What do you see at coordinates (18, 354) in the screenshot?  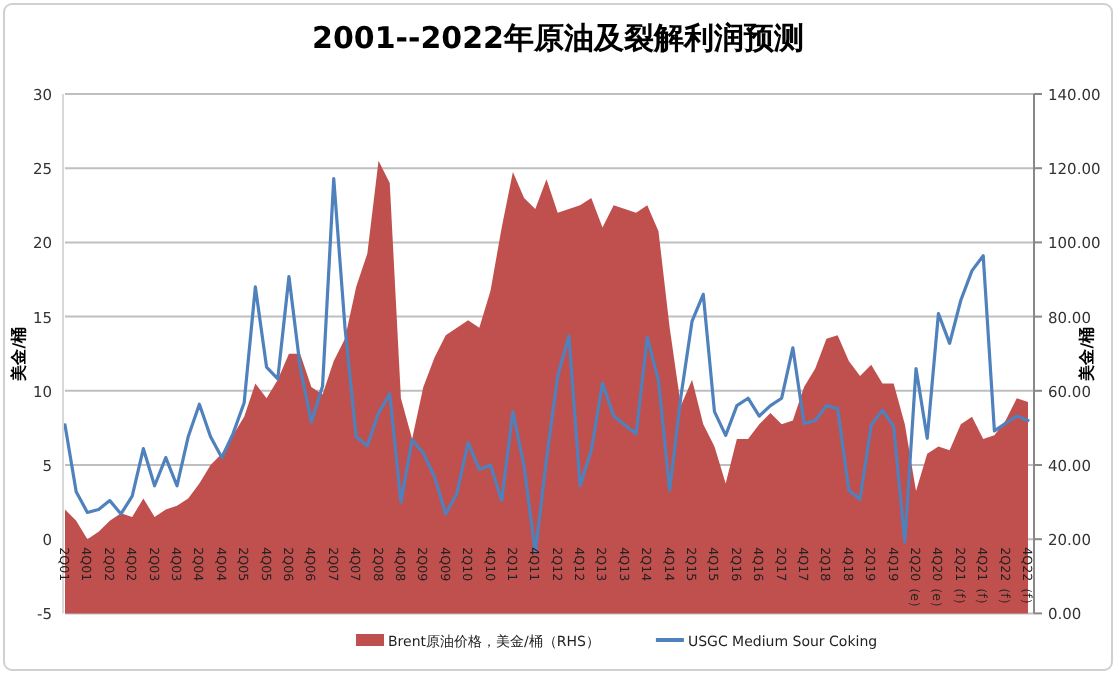 I see `y-axis-title: 美金/桶` at bounding box center [18, 354].